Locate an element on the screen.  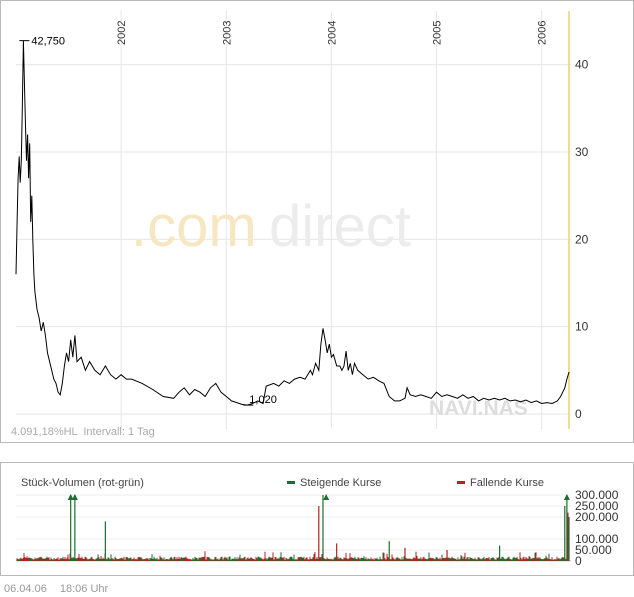
y-tick-label: 40 is located at coordinates (582, 65).